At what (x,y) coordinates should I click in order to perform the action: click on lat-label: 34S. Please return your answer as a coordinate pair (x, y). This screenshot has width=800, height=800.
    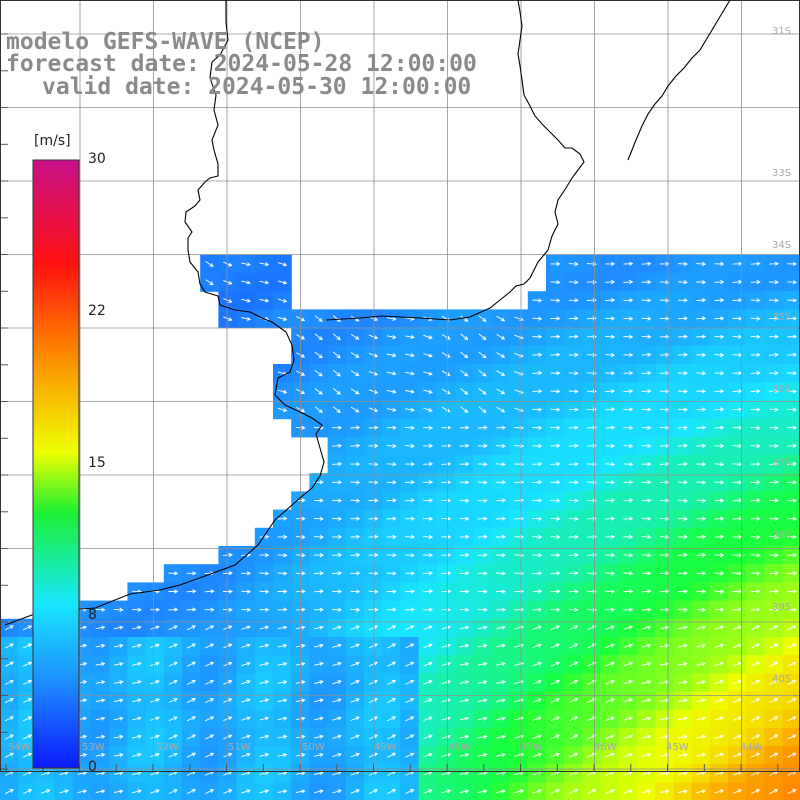
    Looking at the image, I should click on (782, 245).